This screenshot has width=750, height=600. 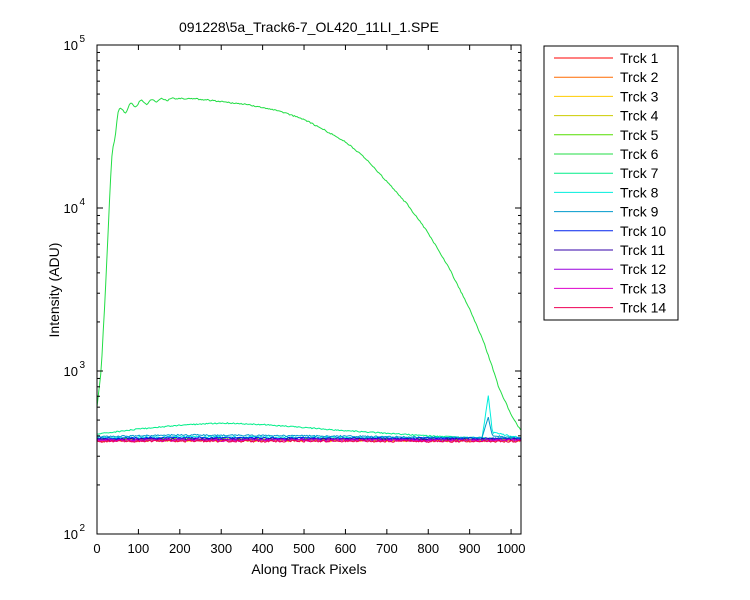 I want to click on legend-label: Trck 14, so click(x=643, y=308).